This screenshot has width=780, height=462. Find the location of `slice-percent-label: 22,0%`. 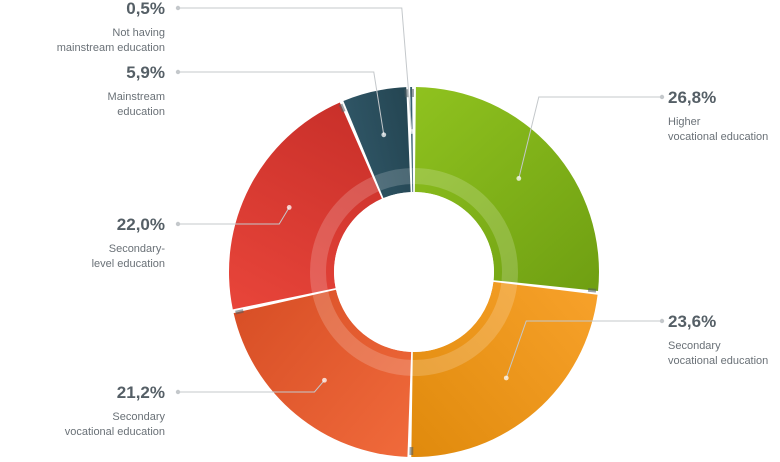

slice-percent-label: 22,0% is located at coordinates (141, 224).